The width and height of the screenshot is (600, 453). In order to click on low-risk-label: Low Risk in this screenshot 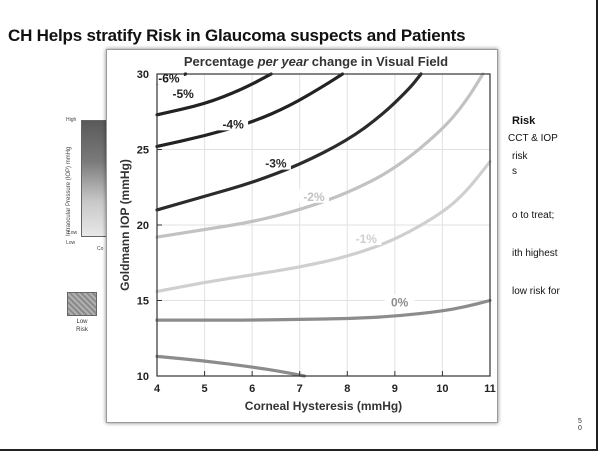, I will do `click(82, 326)`.